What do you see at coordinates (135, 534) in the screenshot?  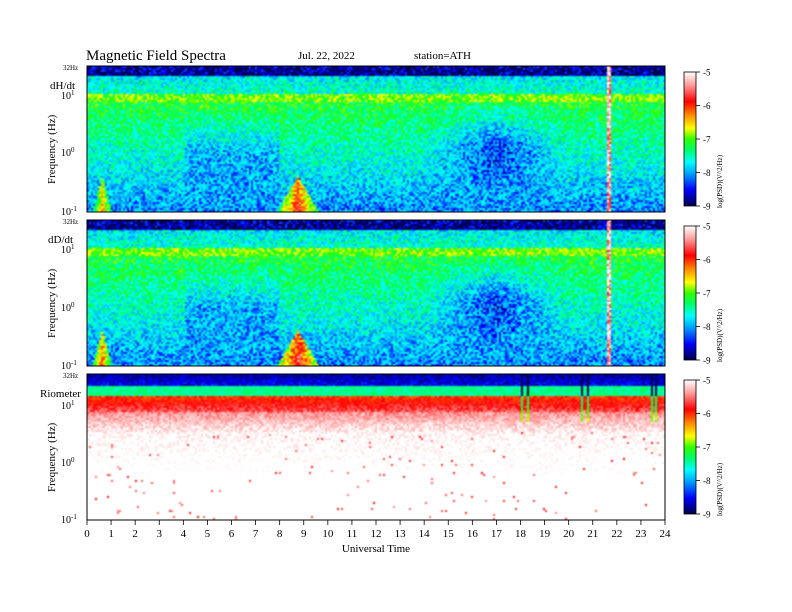 I see `x-tick-label: 2` at bounding box center [135, 534].